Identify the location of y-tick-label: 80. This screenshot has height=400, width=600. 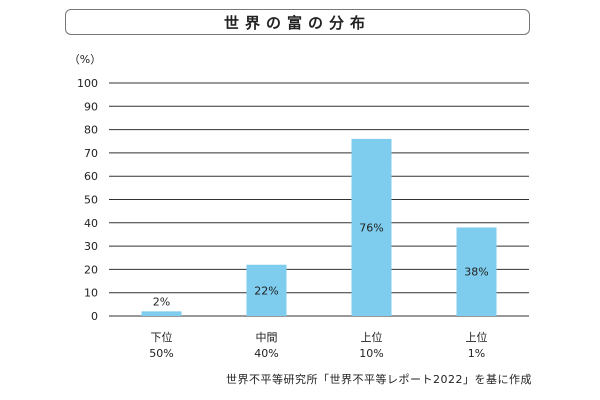
(91, 130).